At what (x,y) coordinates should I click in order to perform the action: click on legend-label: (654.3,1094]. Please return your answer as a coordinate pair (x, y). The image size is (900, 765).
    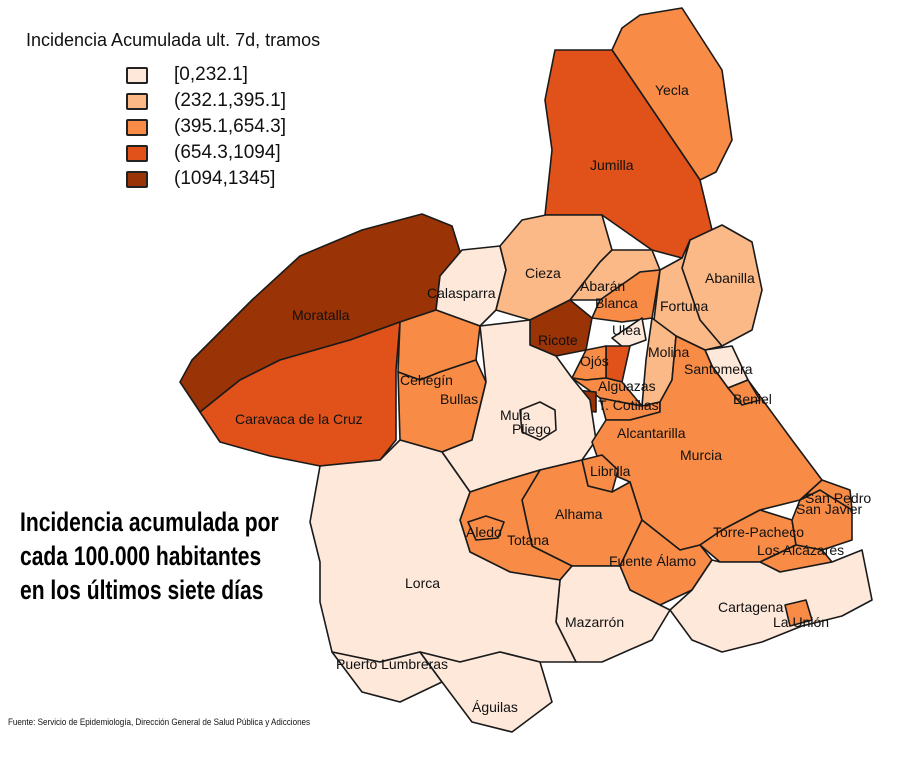
    Looking at the image, I should click on (227, 152).